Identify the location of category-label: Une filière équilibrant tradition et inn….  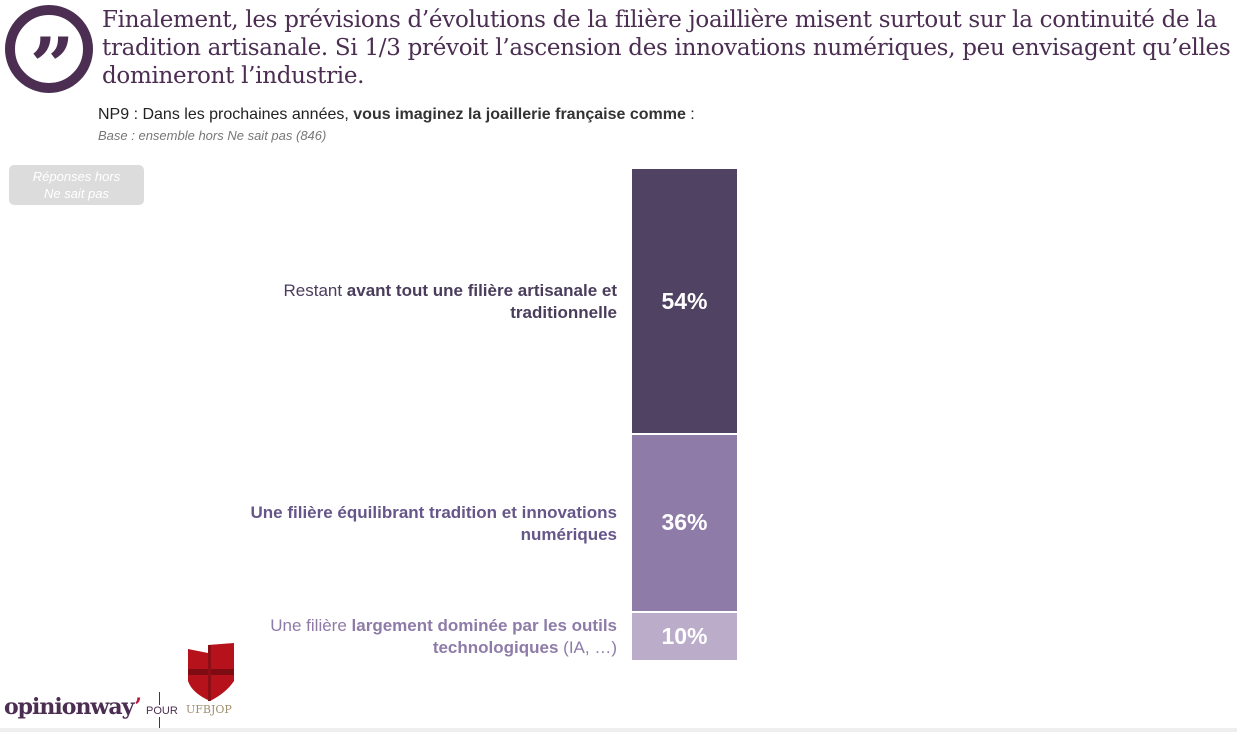
(433, 523).